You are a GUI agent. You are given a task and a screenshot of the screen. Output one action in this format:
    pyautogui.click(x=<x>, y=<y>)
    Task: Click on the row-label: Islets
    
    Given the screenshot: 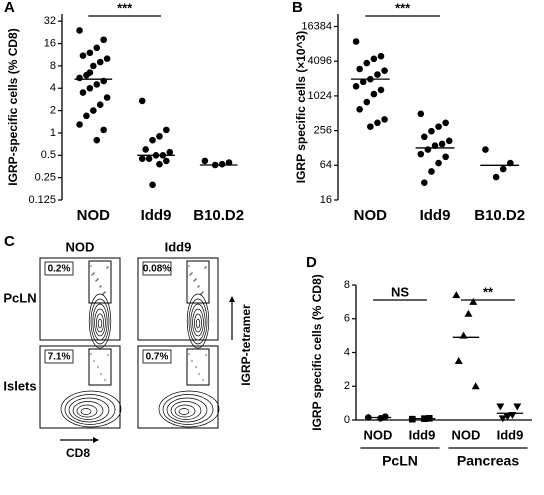 What is the action you would take?
    pyautogui.click(x=19, y=385)
    